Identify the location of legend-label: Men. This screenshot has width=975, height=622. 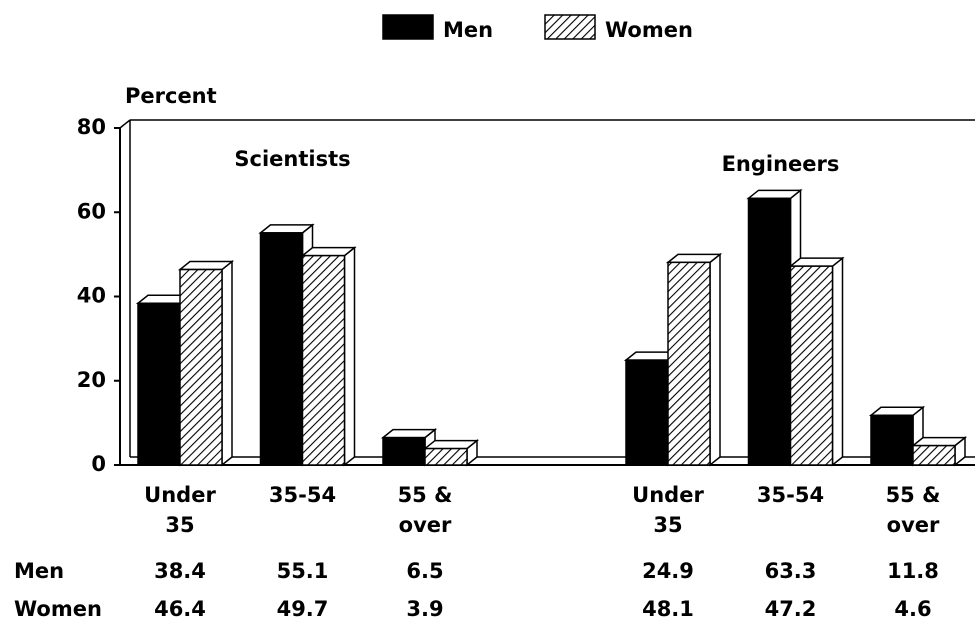
(468, 30).